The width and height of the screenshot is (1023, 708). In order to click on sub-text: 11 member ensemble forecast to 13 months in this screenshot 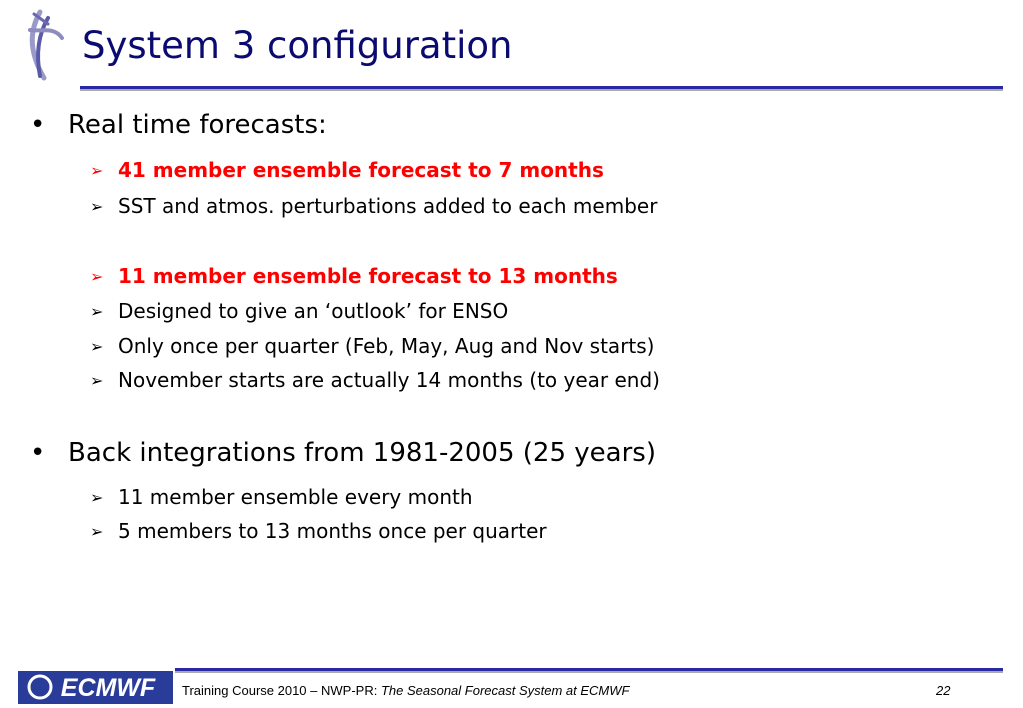, I will do `click(368, 276)`.